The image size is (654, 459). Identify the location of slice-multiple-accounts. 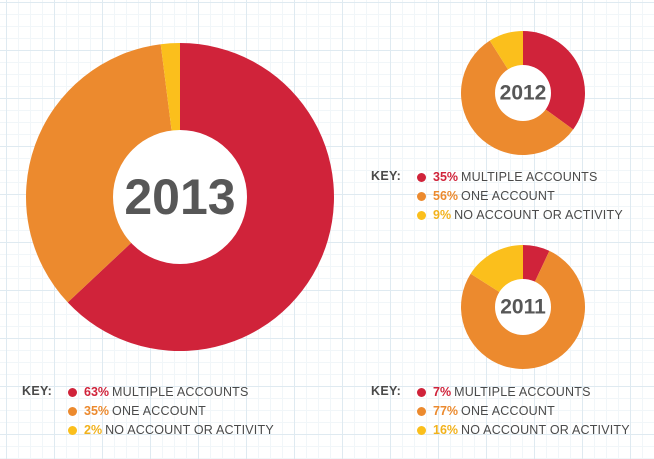
(554, 80).